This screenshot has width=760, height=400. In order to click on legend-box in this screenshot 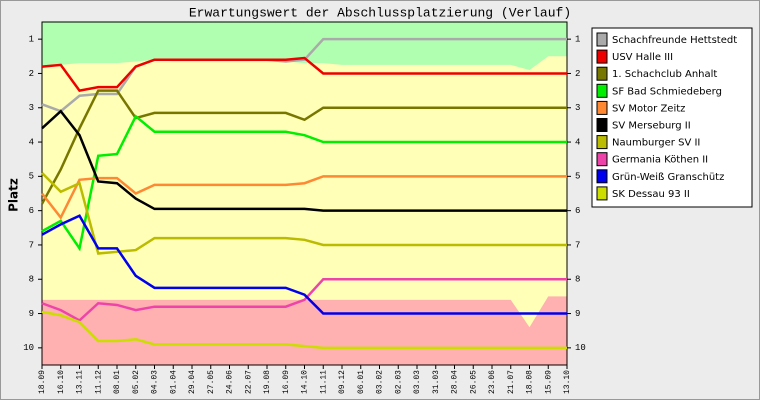, I will do `click(672, 117)`.